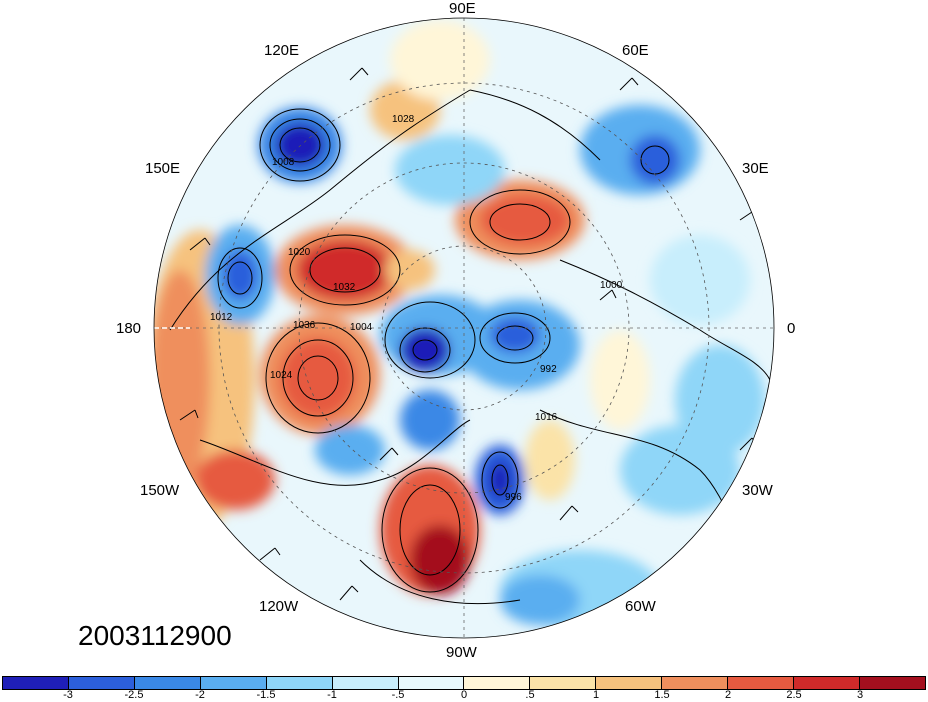 This screenshot has width=928, height=702. I want to click on lon-label-0: 0, so click(791, 328).